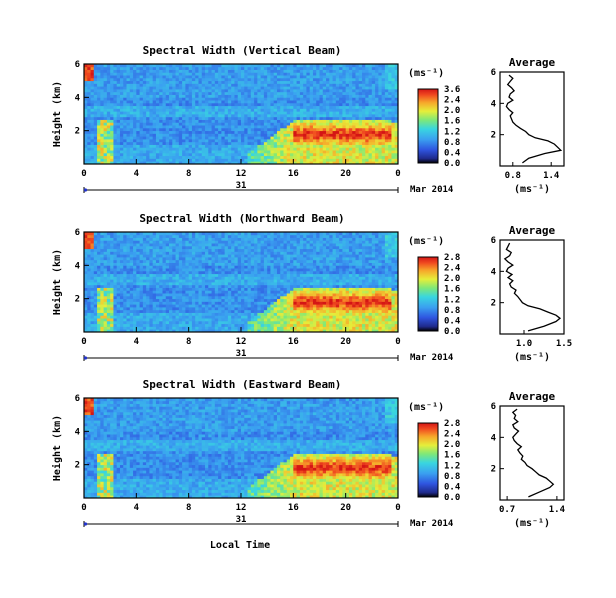 This screenshot has height=598, width=616. Describe the element at coordinates (242, 50) in the screenshot. I see `panel-title: Spectral Width (Vertical Beam)` at that location.